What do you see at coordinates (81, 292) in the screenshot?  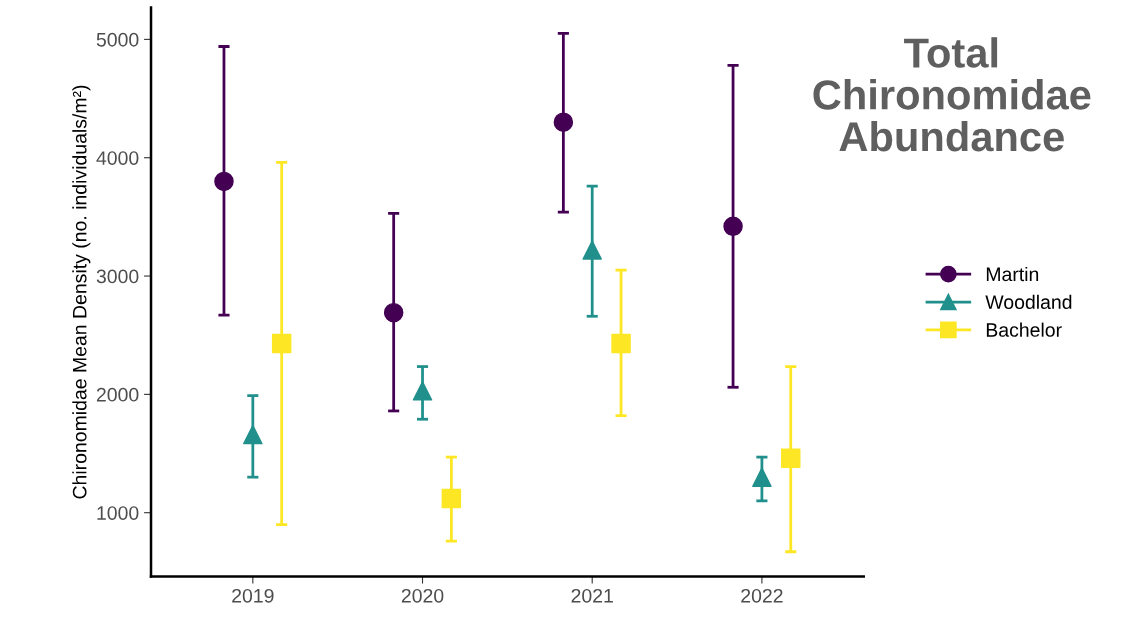 I see `y-axis-title: Chironomidae Mean Density (no. individuals/m²)` at bounding box center [81, 292].